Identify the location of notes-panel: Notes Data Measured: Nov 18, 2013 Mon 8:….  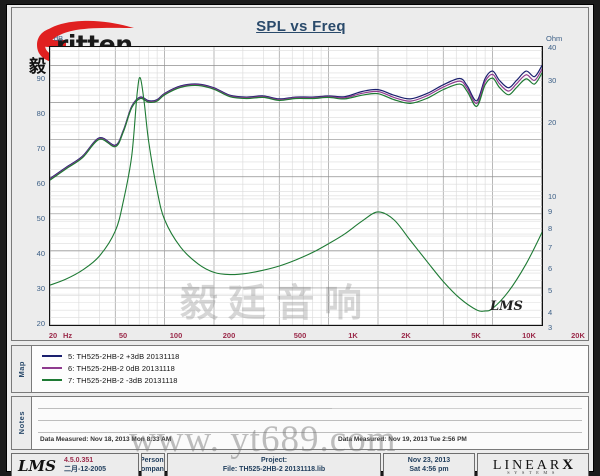
(300, 423).